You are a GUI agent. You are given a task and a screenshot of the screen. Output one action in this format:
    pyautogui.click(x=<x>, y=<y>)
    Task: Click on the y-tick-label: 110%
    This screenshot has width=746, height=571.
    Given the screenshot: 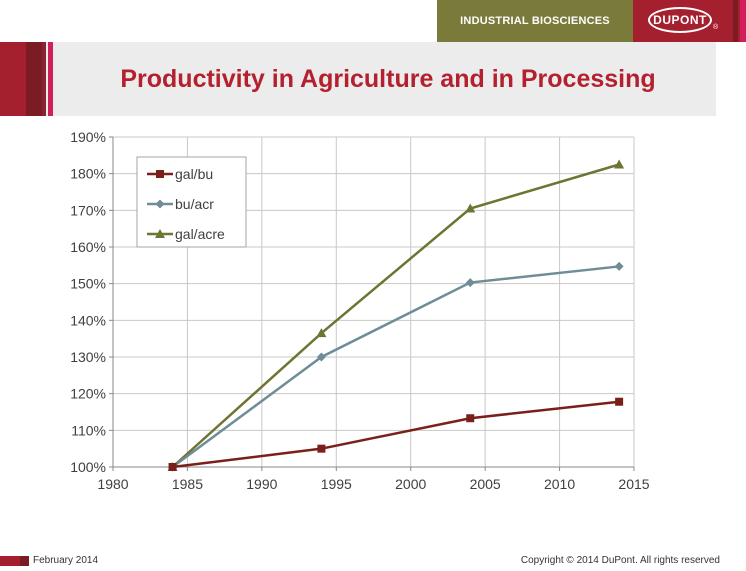 What is the action you would take?
    pyautogui.click(x=88, y=430)
    